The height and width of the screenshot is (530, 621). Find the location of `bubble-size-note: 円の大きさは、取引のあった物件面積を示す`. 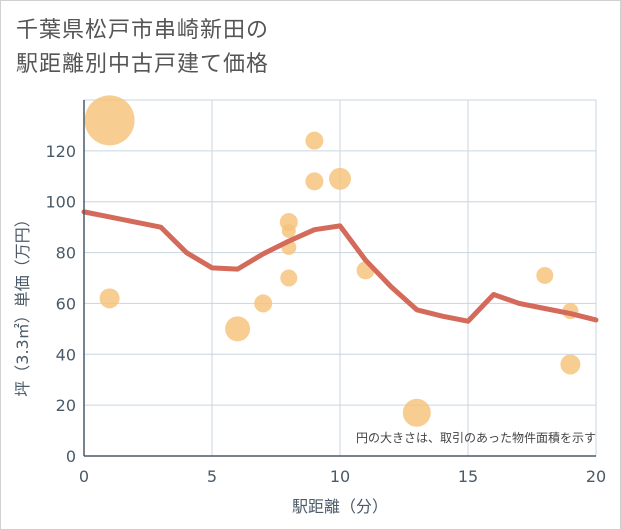

bubble-size-note: 円の大きさは、取引のあった物件面積を示す is located at coordinates (476, 437).